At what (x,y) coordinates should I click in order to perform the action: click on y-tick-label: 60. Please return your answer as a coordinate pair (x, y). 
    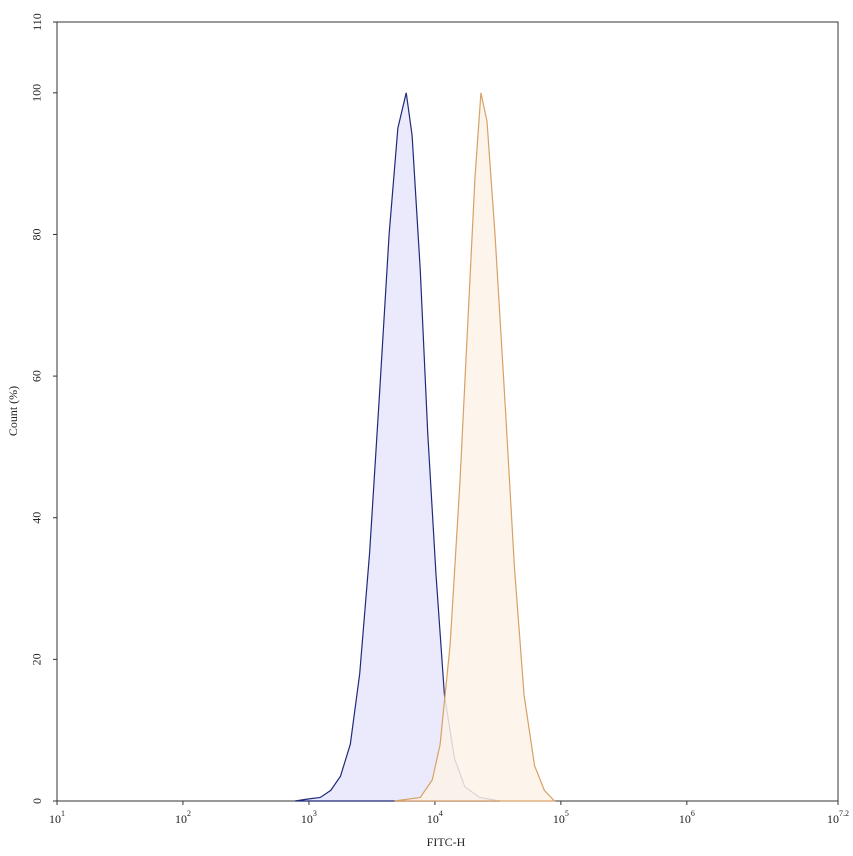
    Looking at the image, I should click on (37, 376).